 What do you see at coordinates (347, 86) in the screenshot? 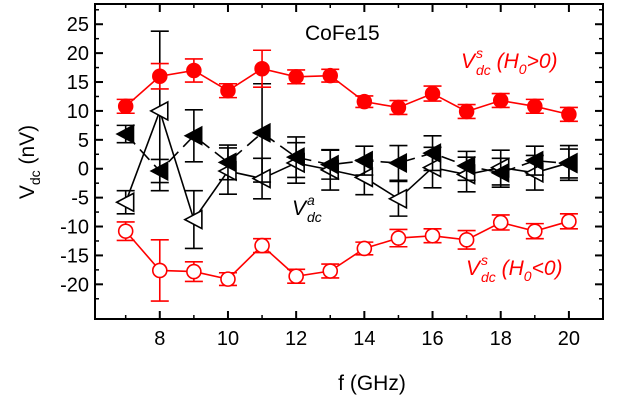
I see `series-vs-pos` at bounding box center [347, 86].